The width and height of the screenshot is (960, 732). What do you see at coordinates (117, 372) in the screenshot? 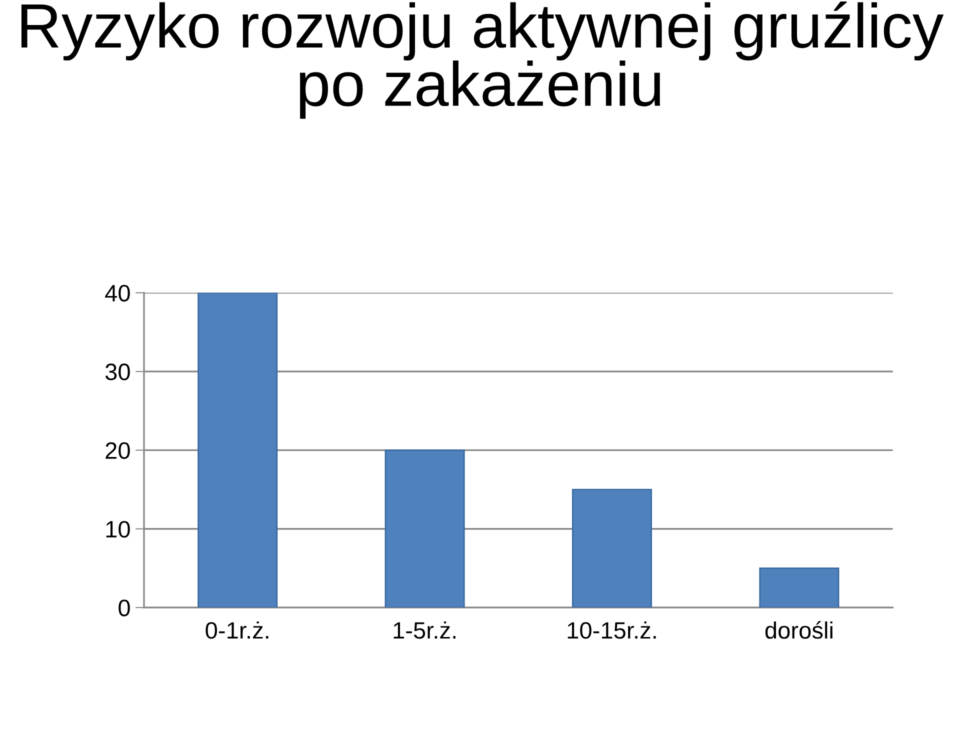
I see `y-tick-label: 30` at bounding box center [117, 372].